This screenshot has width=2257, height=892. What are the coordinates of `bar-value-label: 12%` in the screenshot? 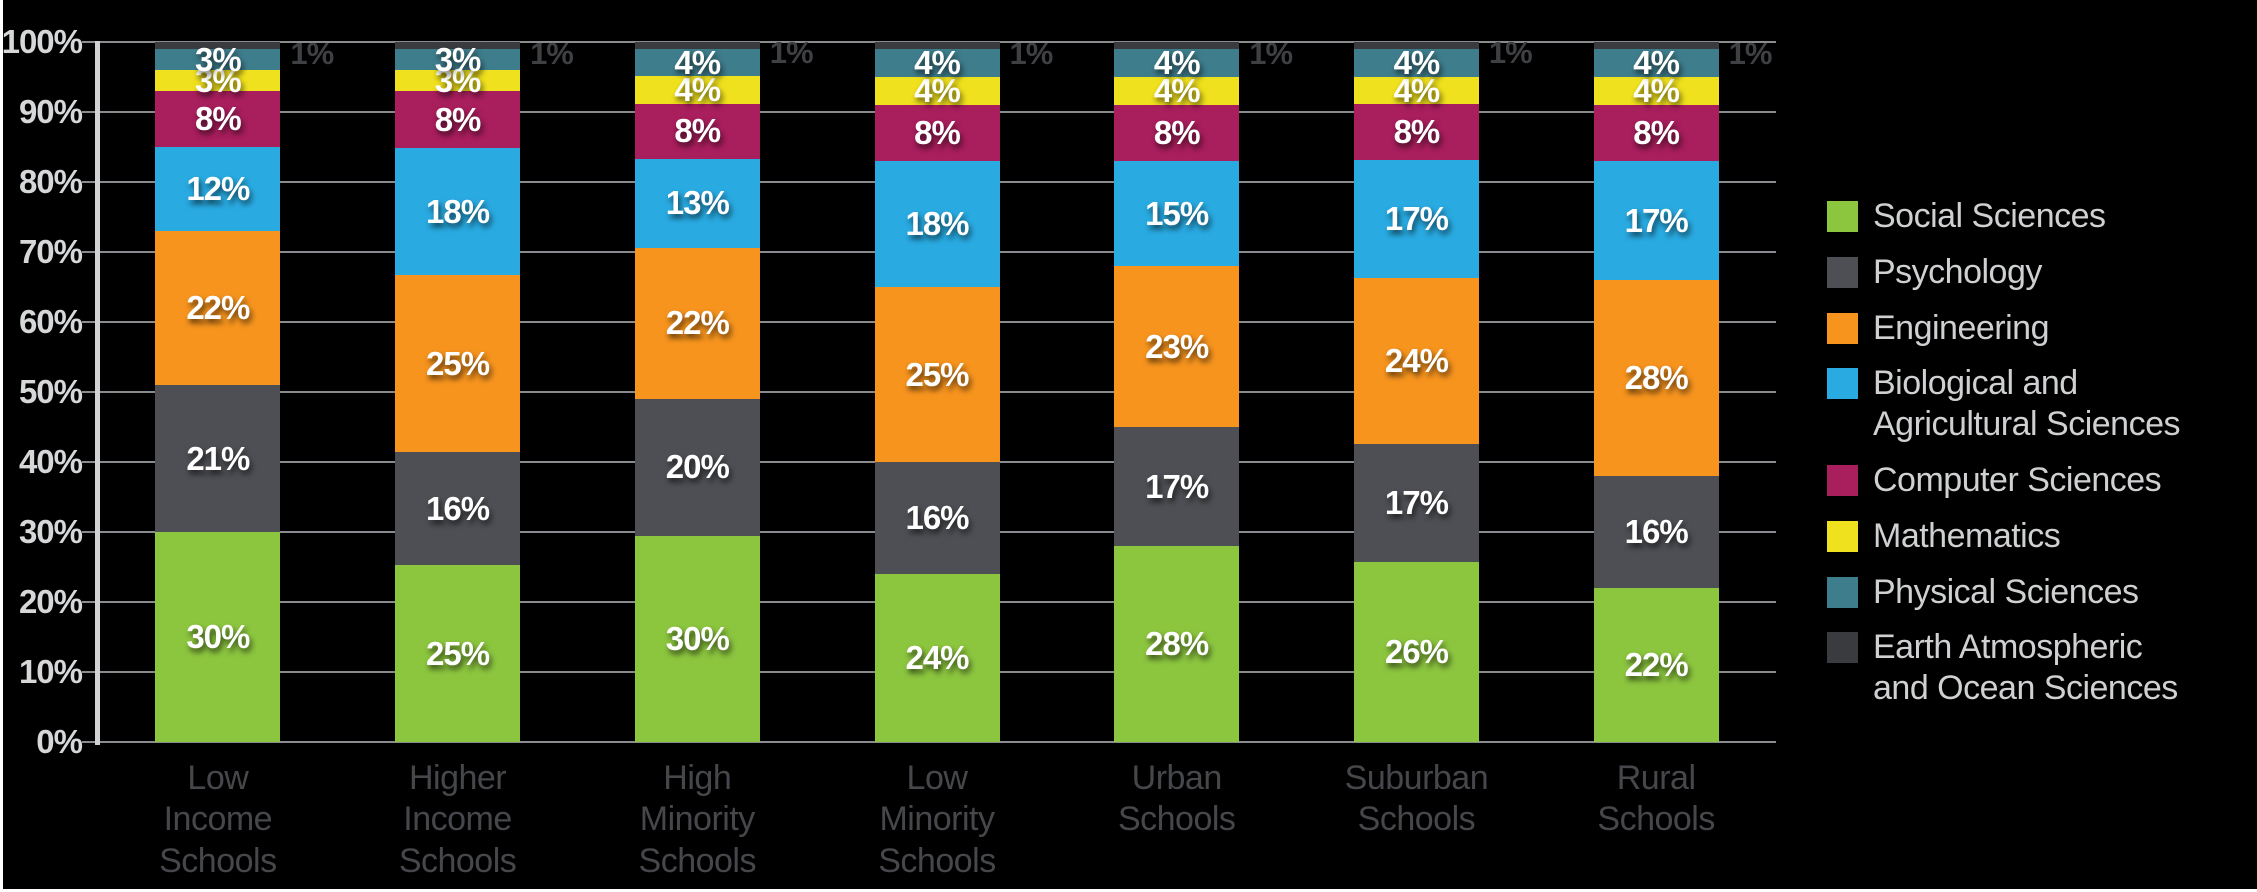 It's located at (218, 188).